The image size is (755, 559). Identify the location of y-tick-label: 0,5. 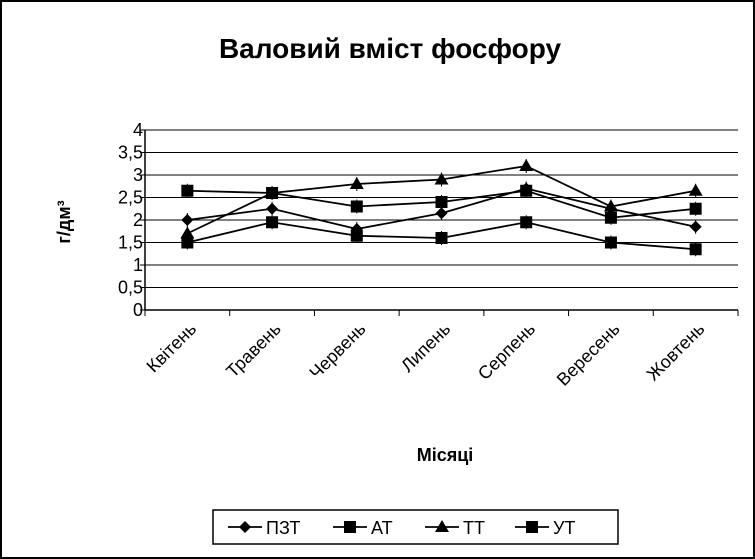
(130, 288).